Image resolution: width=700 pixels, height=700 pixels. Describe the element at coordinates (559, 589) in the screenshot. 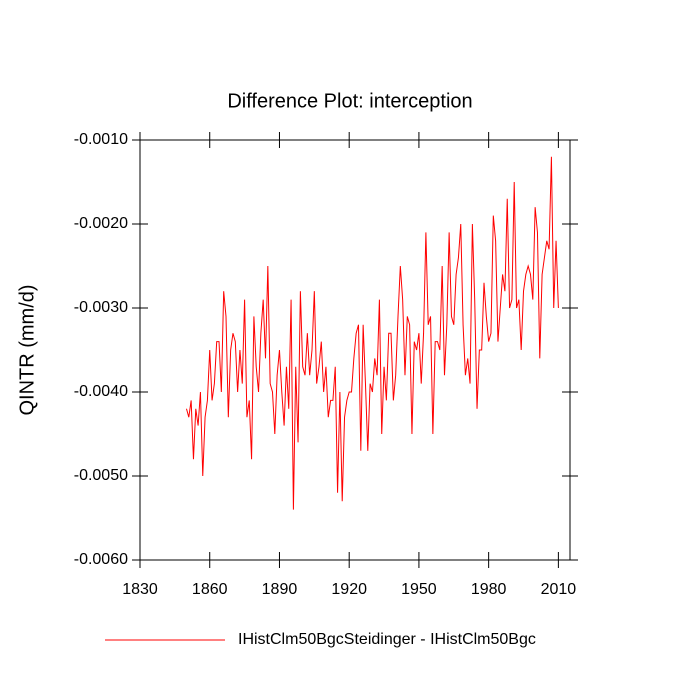

I see `x-tick-label: 2010` at that location.